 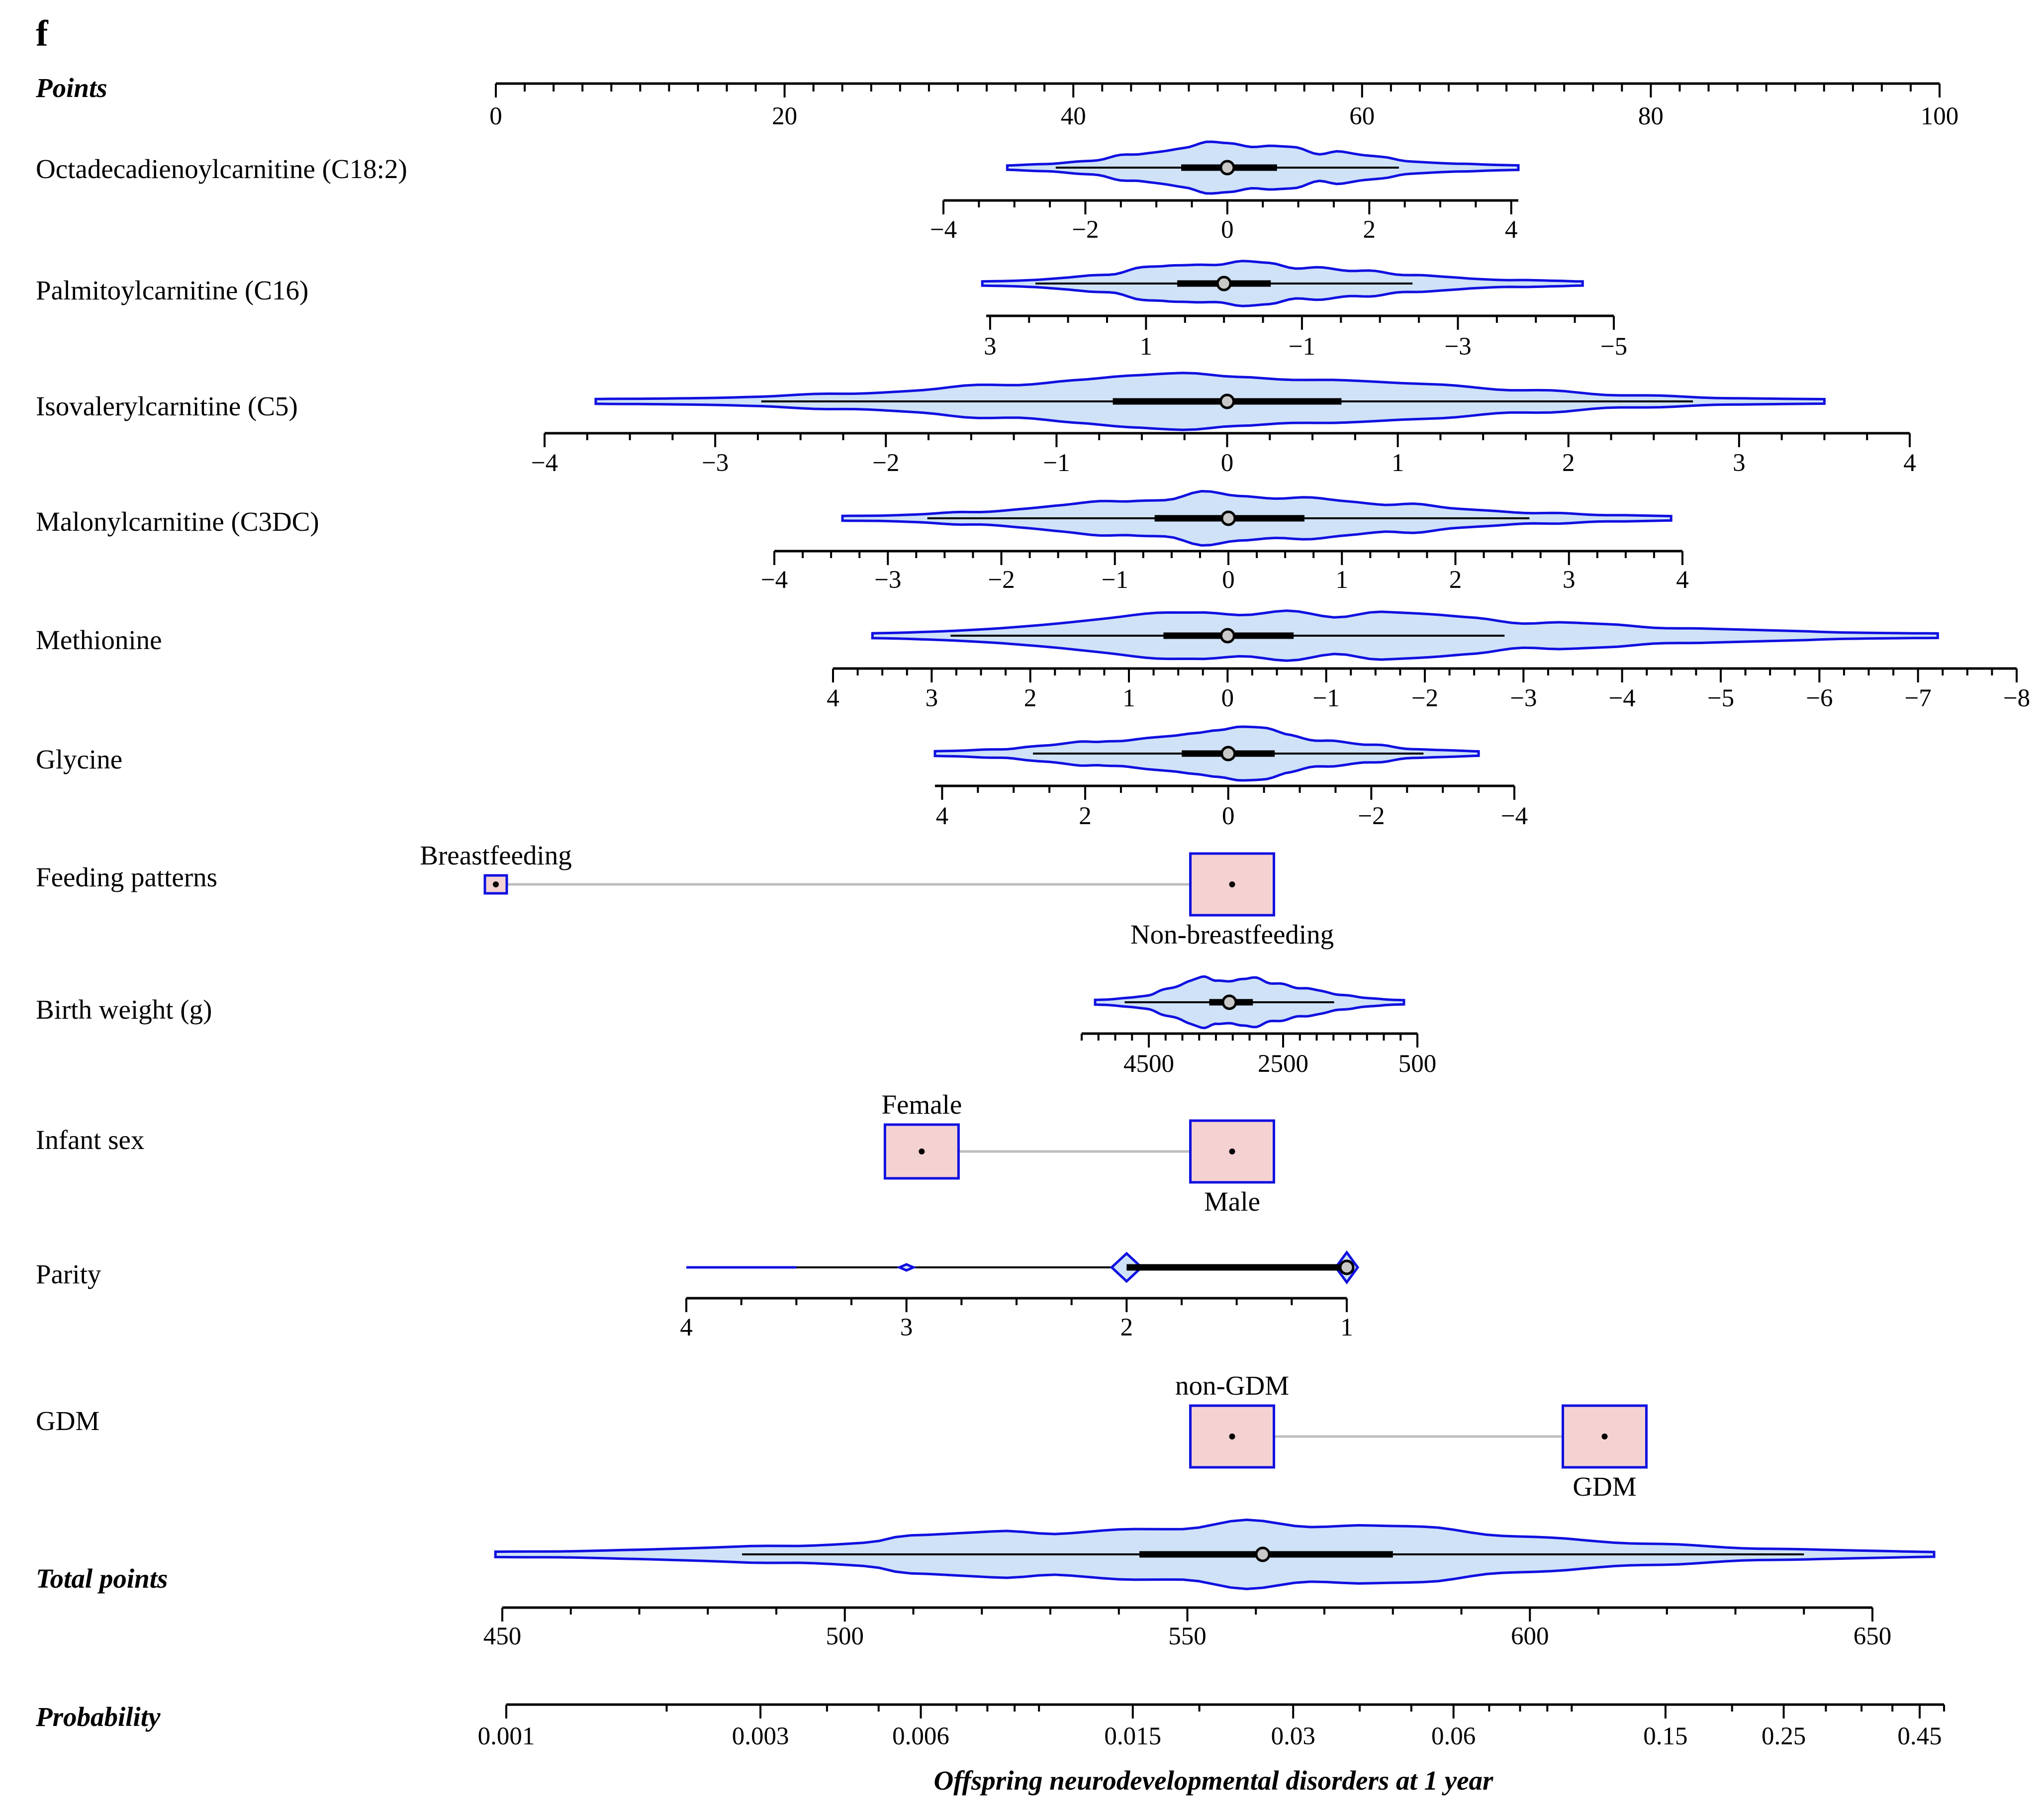 What do you see at coordinates (1001, 580) in the screenshot?
I see `axis-c3dc-tick-label: −2` at bounding box center [1001, 580].